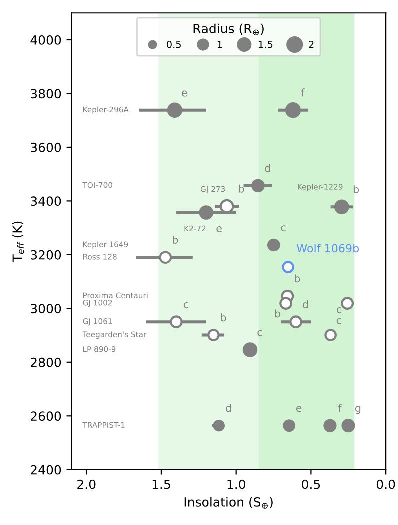 Image resolution: width=398 pixels, height=525 pixels. Describe the element at coordinates (161, 485) in the screenshot. I see `x-tick-label: 1.5` at that location.